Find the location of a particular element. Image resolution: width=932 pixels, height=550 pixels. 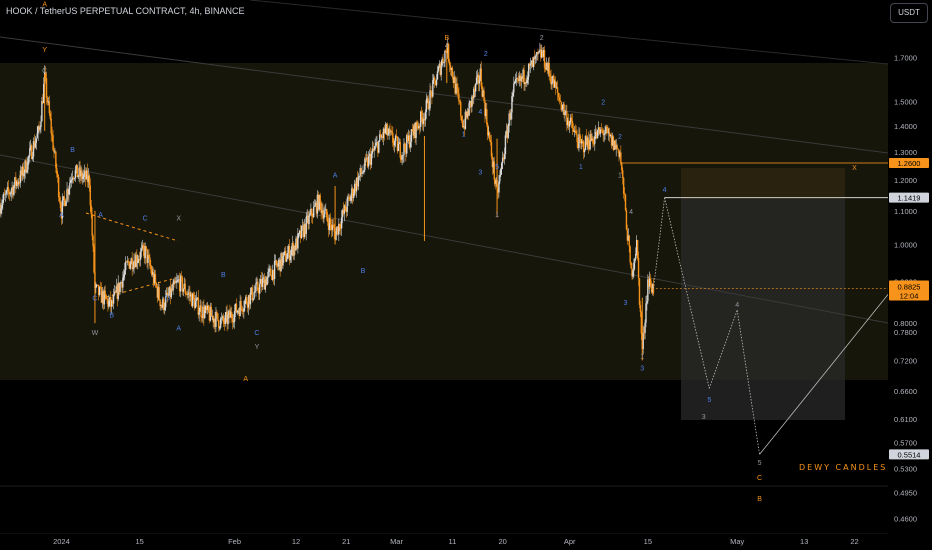

countdown-text: 12:04 is located at coordinates (909, 296).